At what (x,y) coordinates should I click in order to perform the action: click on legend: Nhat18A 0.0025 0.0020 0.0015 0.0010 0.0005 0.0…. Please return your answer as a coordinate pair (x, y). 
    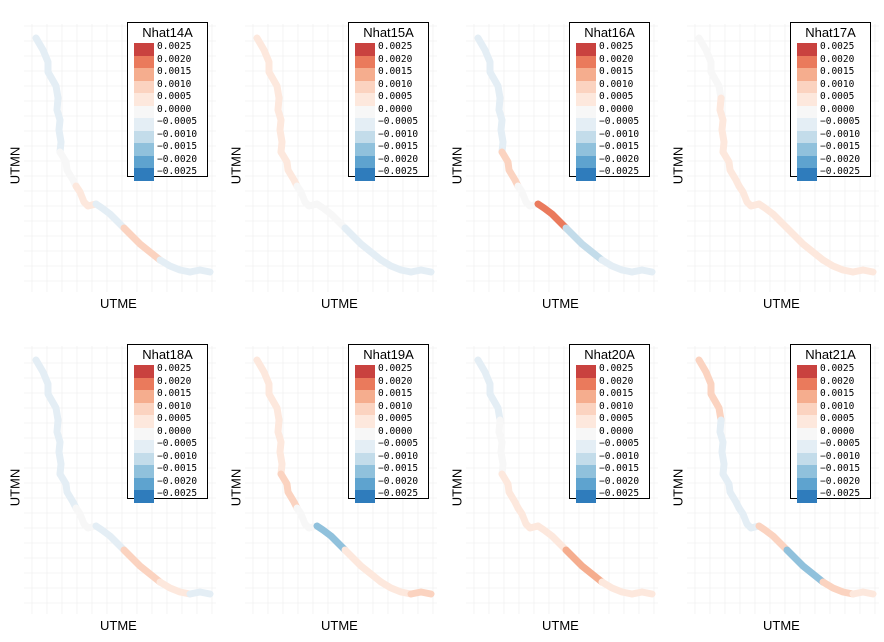
    Looking at the image, I should click on (167, 423).